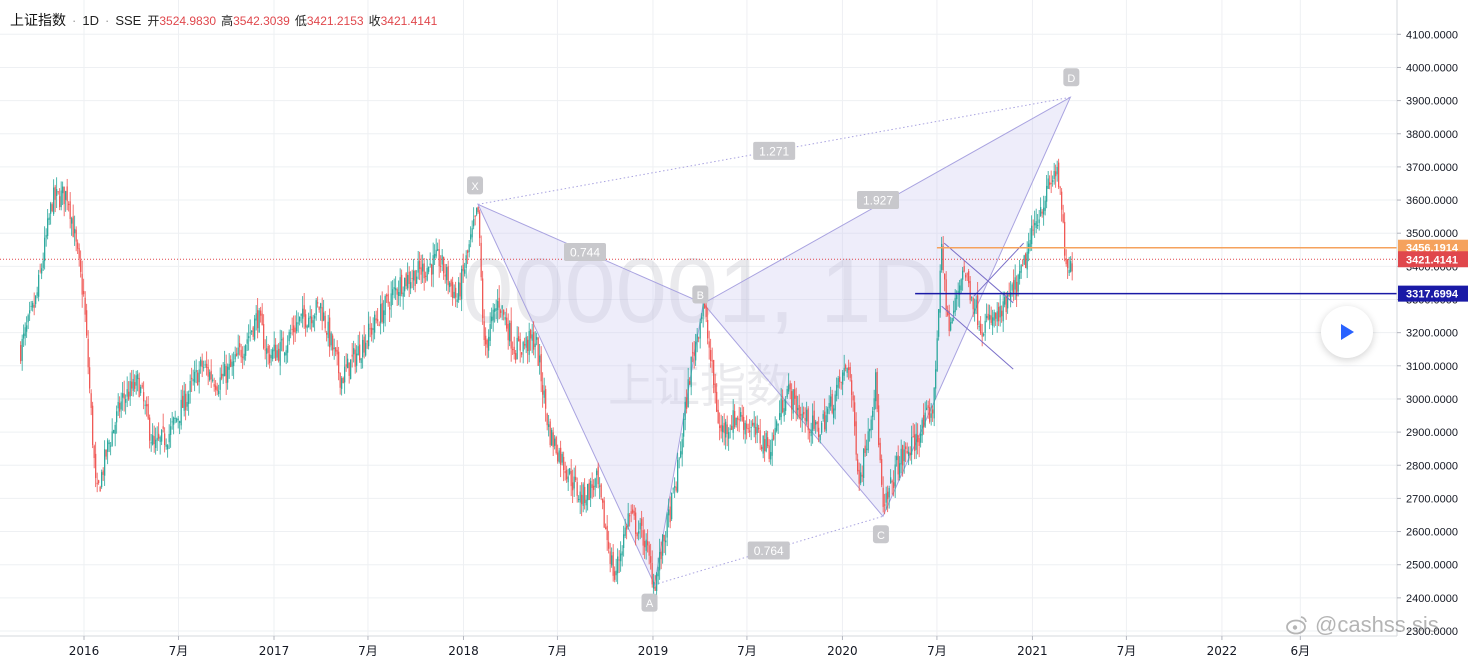 The width and height of the screenshot is (1475, 666). I want to click on price-tick-label: 3900.0000, so click(1432, 102).